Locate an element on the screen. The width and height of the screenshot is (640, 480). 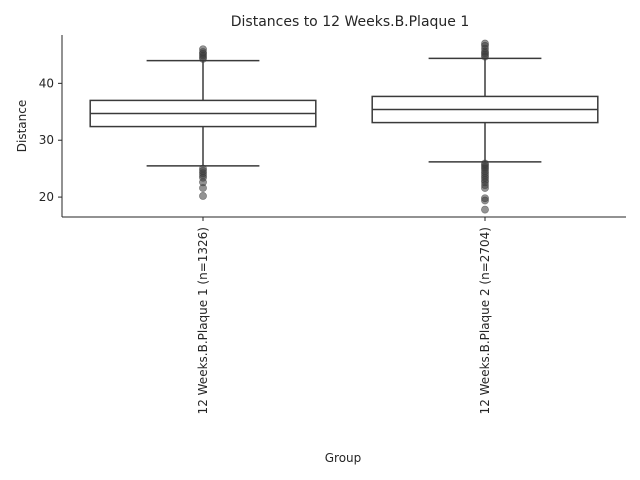
x-tick-label: 12 Weeks.B.Plaque 2 (n=2704) is located at coordinates (485, 320).